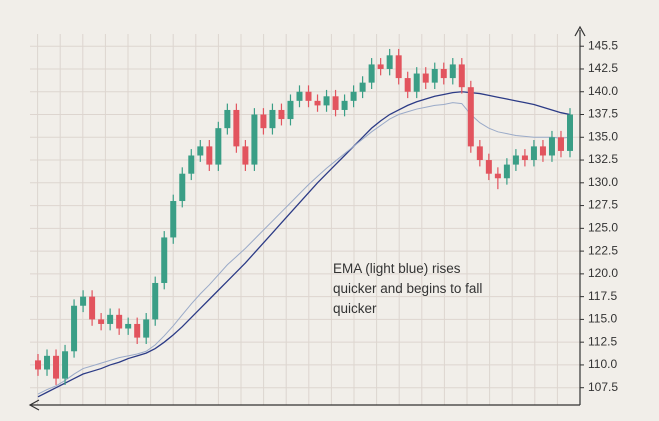  I want to click on y-tick-label: 142.5, so click(603, 68).